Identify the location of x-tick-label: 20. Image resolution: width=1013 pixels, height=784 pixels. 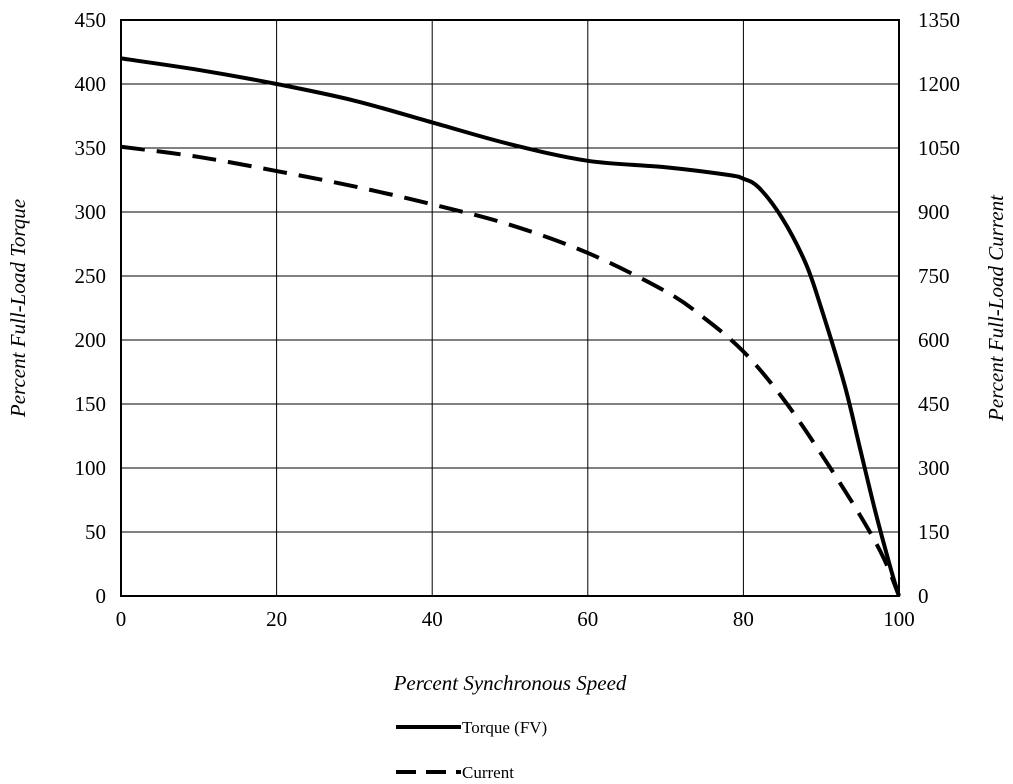
(276, 619).